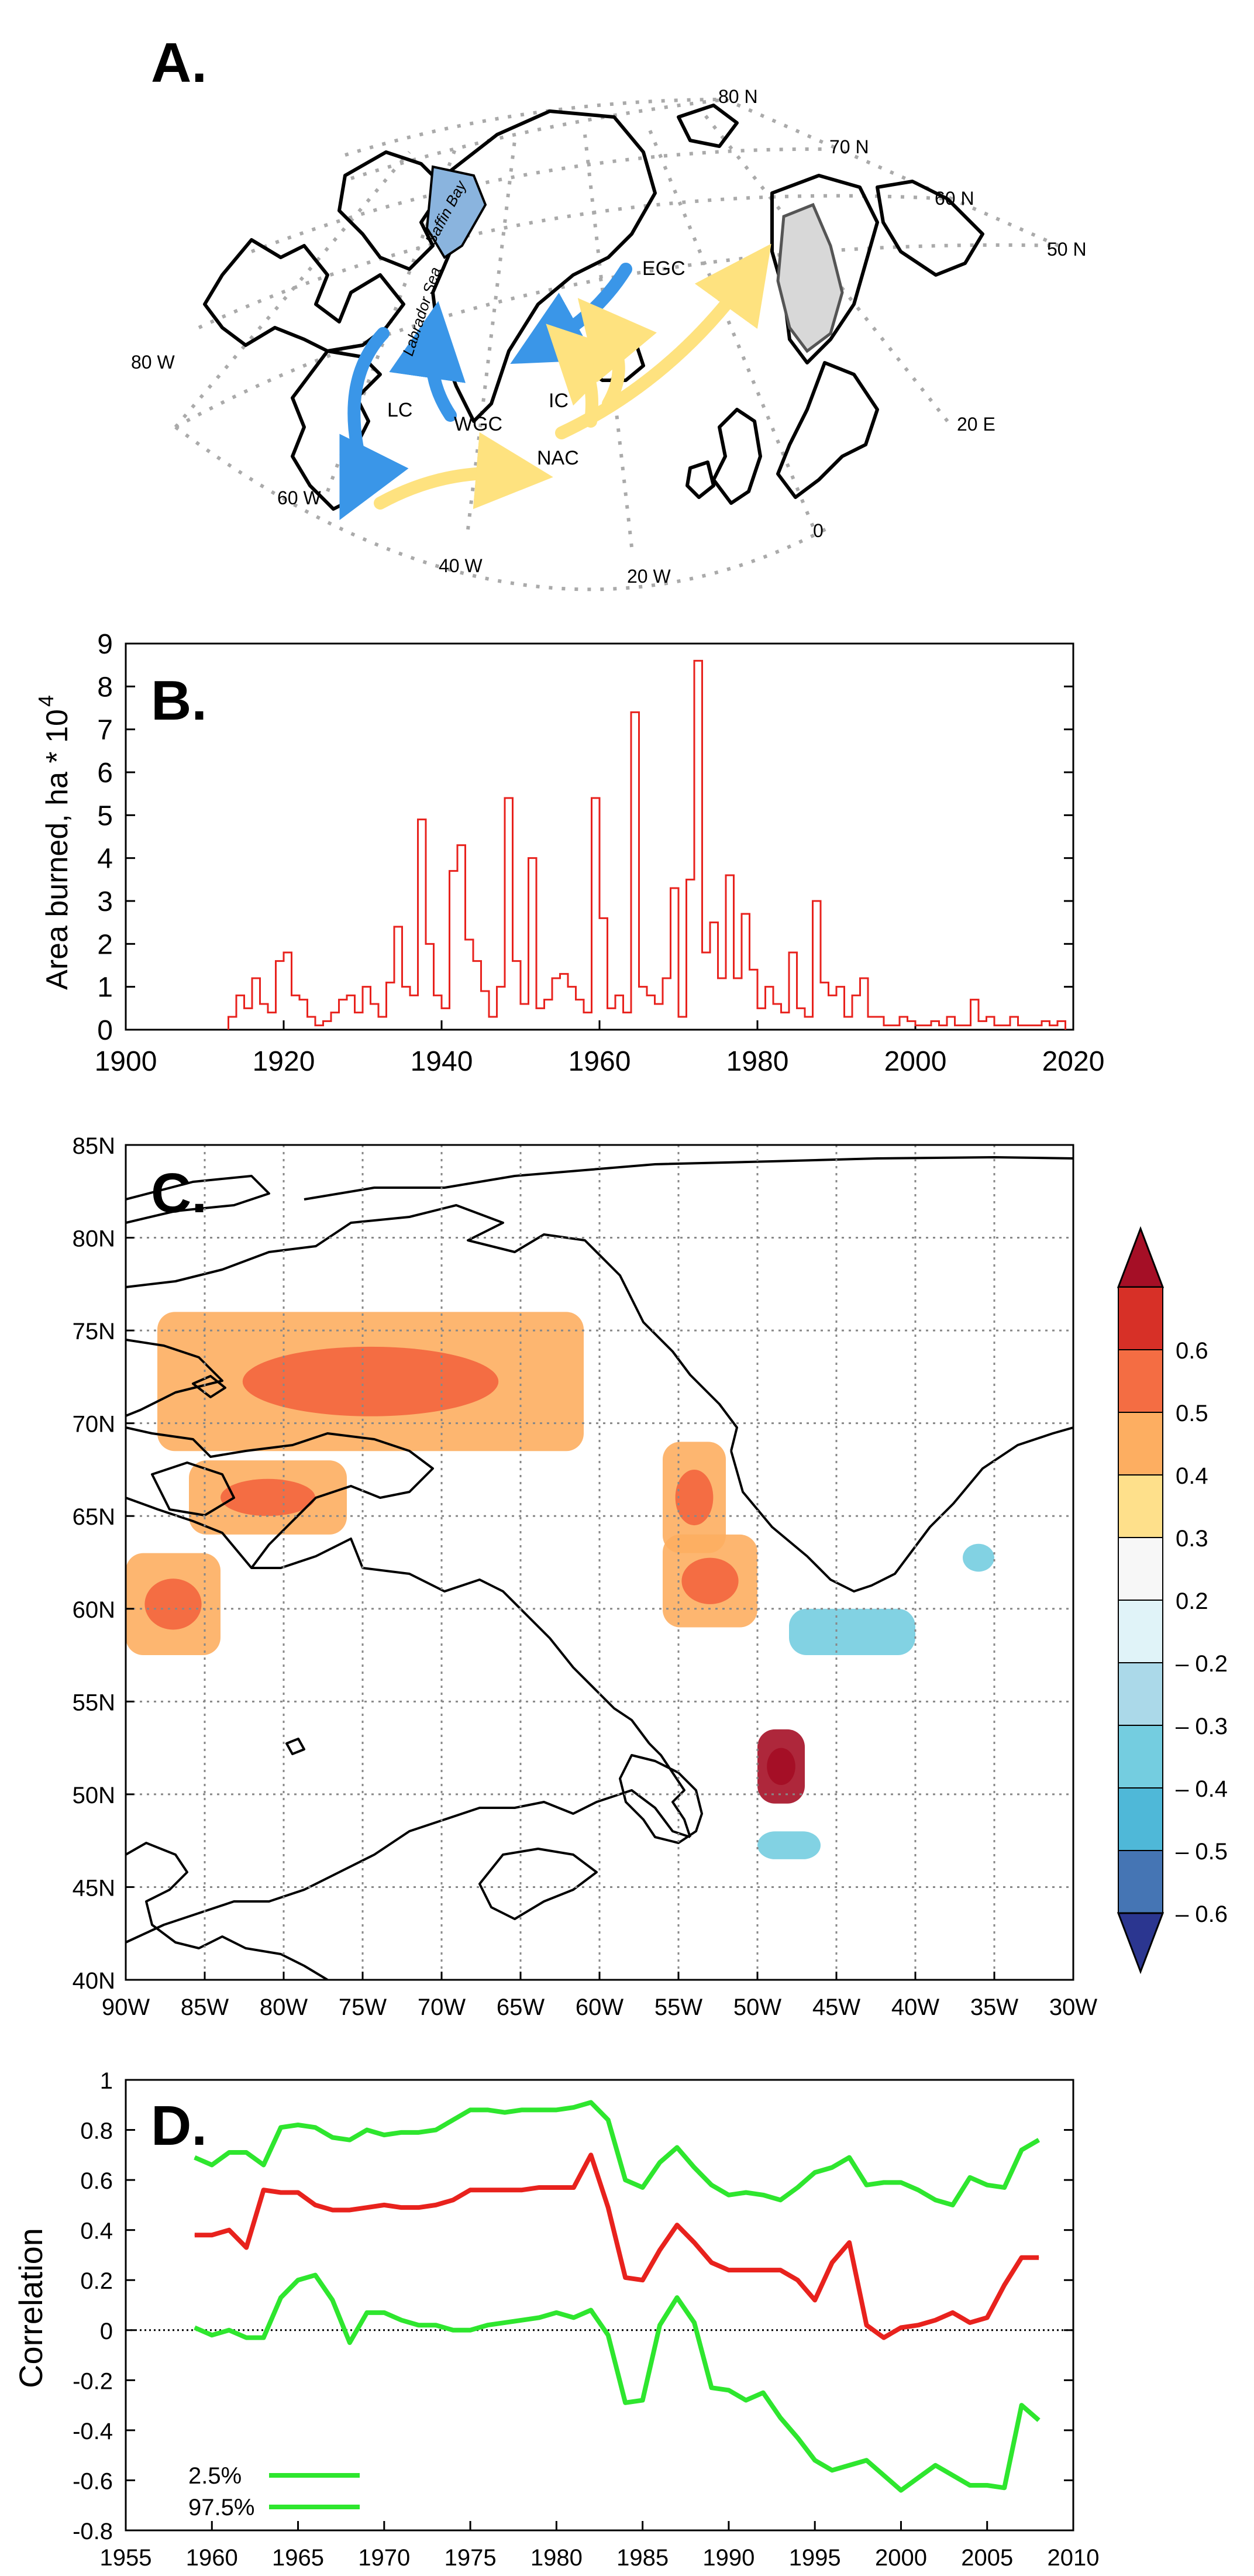  I want to click on lon-label-60w: 60 W, so click(299, 497).